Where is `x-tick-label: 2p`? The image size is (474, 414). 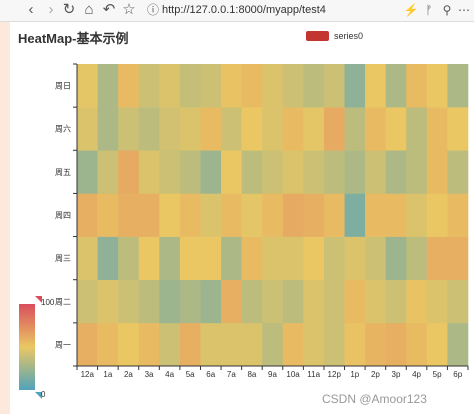 x-tick-label: 2p is located at coordinates (375, 374).